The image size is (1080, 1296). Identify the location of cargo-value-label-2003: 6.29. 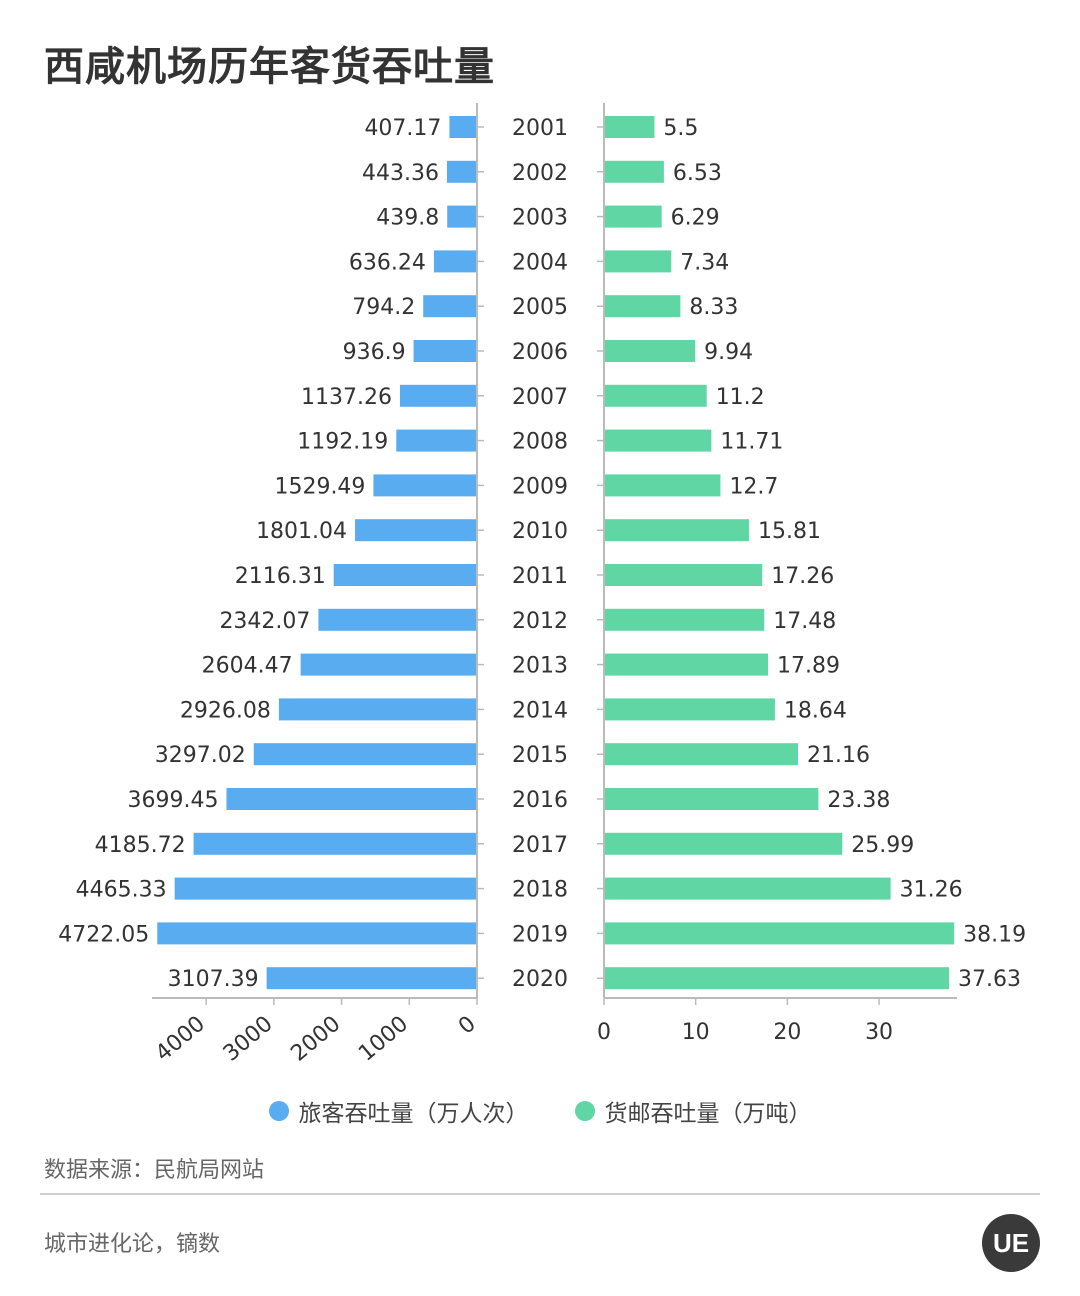
(695, 218).